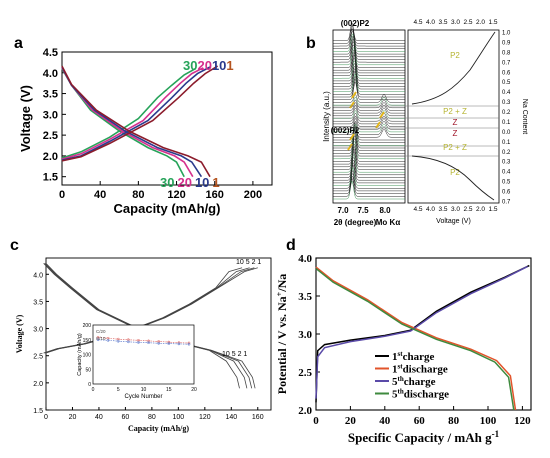 The image size is (550, 458). I want to click on legend-entry-d: 5thdischarge, so click(420, 394).